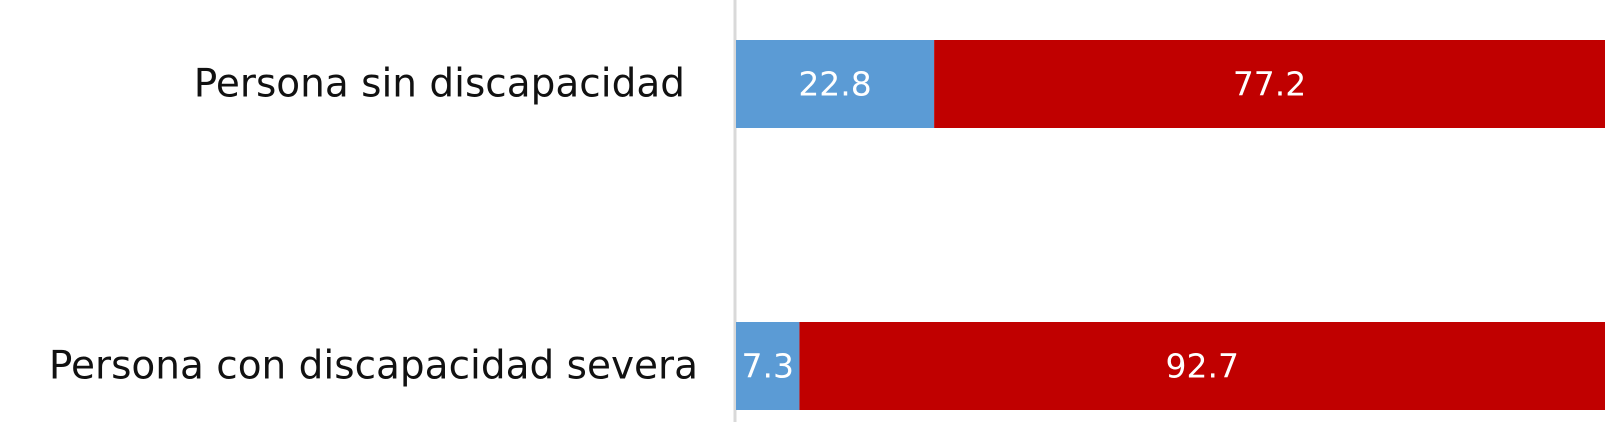 This screenshot has width=1612, height=422. I want to click on data-label: 22.8, so click(834, 84).